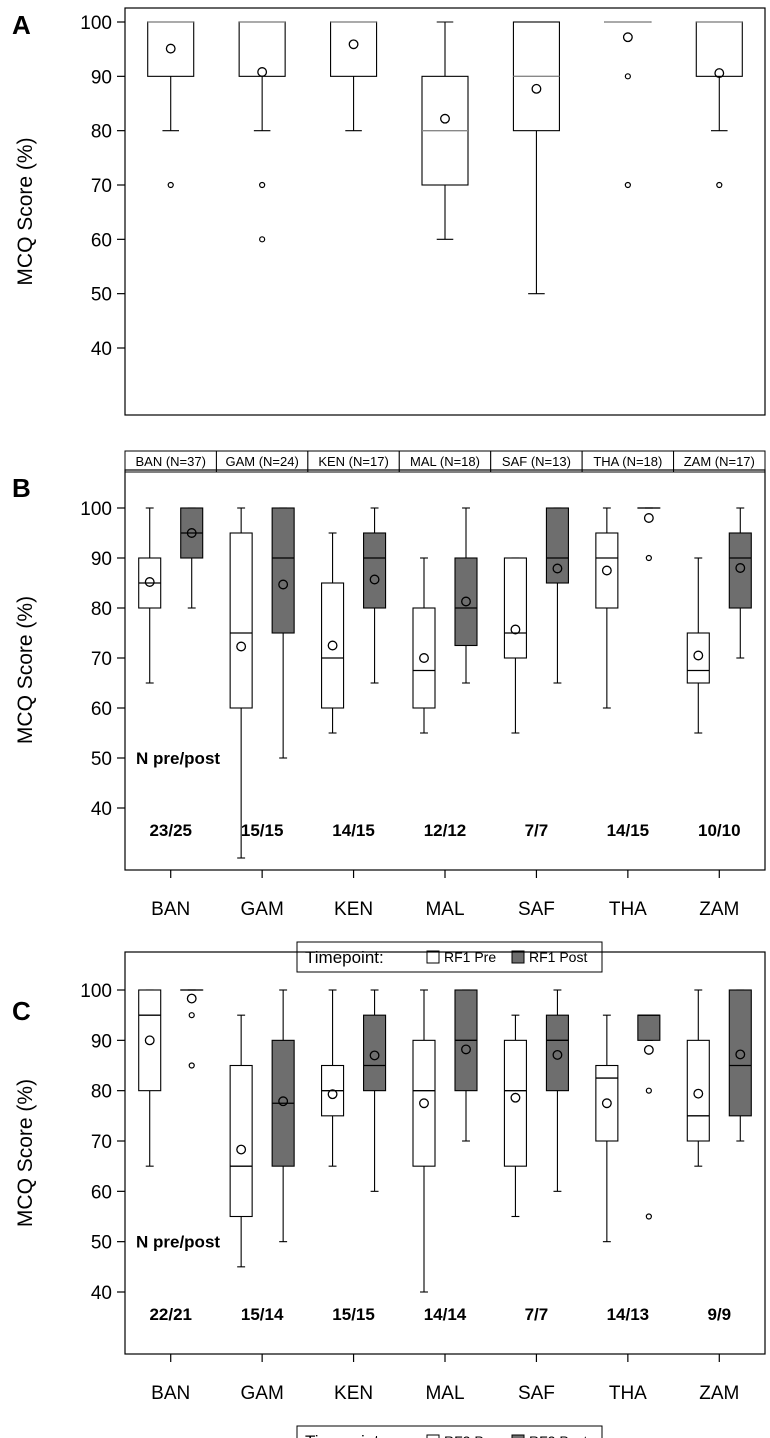 Image resolution: width=770 pixels, height=1438 pixels. What do you see at coordinates (261, 461) in the screenshot?
I see `strip-label: GAM (N=24)` at bounding box center [261, 461].